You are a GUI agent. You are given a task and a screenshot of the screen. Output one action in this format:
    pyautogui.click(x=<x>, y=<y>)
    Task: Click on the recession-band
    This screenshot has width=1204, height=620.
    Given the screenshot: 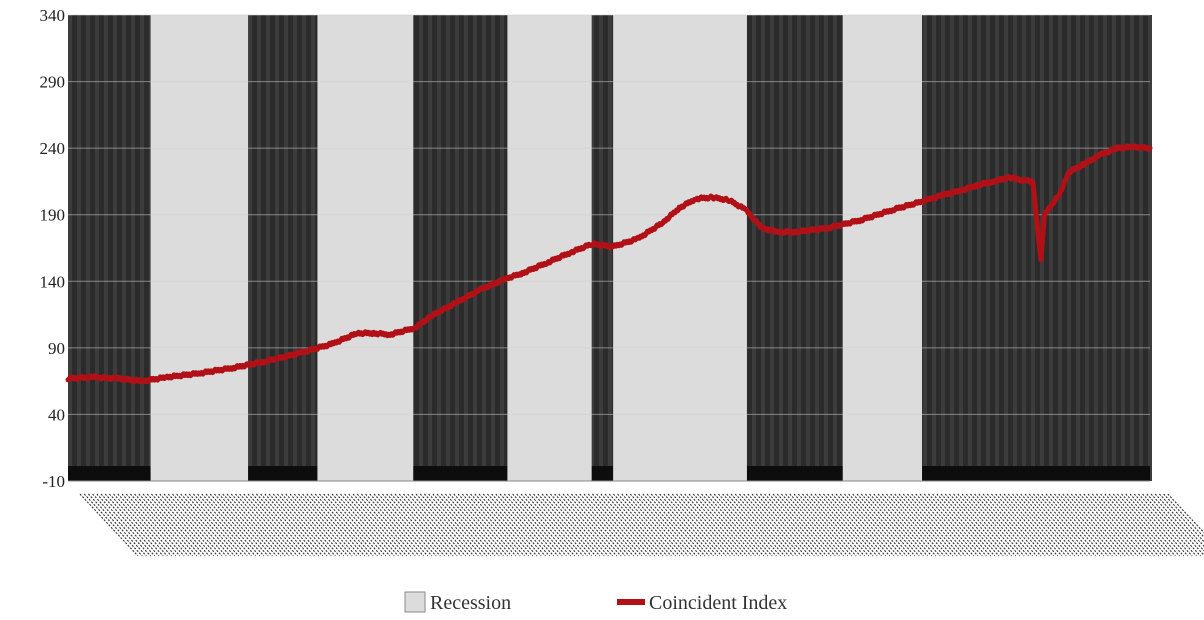 What is the action you would take?
    pyautogui.click(x=365, y=248)
    